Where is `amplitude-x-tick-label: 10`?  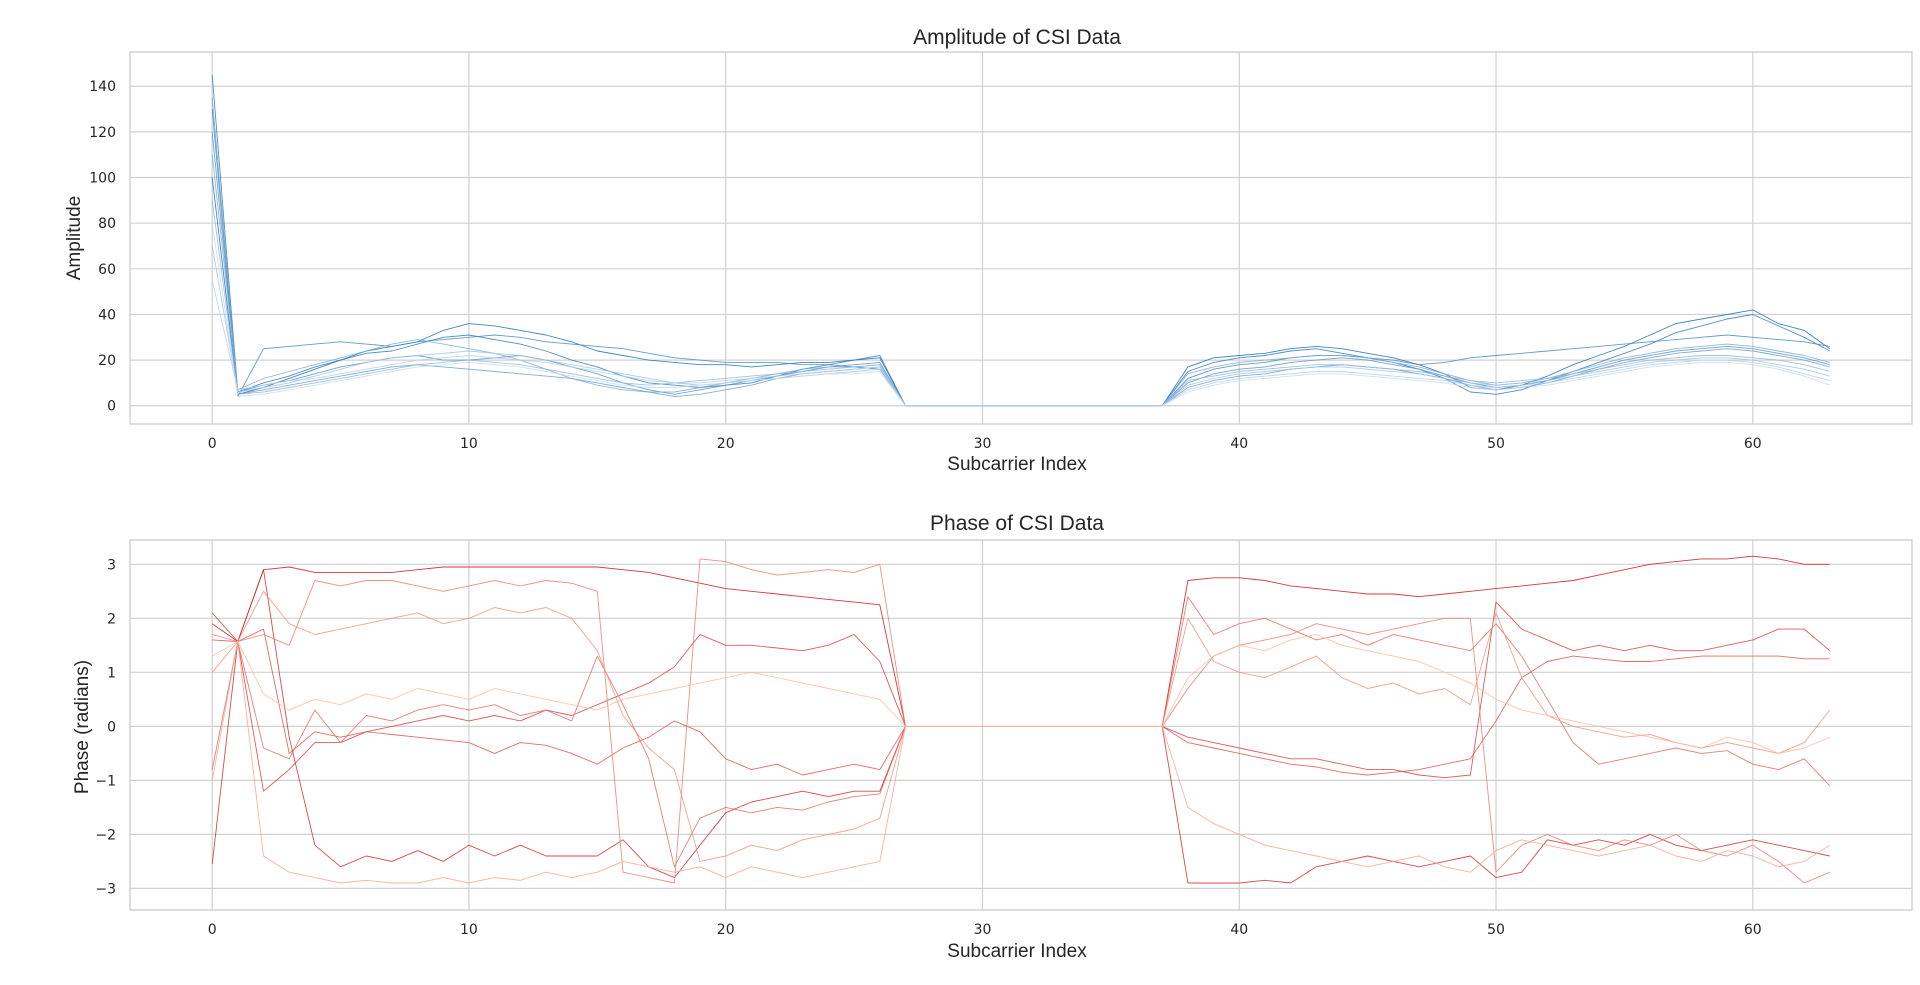
amplitude-x-tick-label: 10 is located at coordinates (469, 444).